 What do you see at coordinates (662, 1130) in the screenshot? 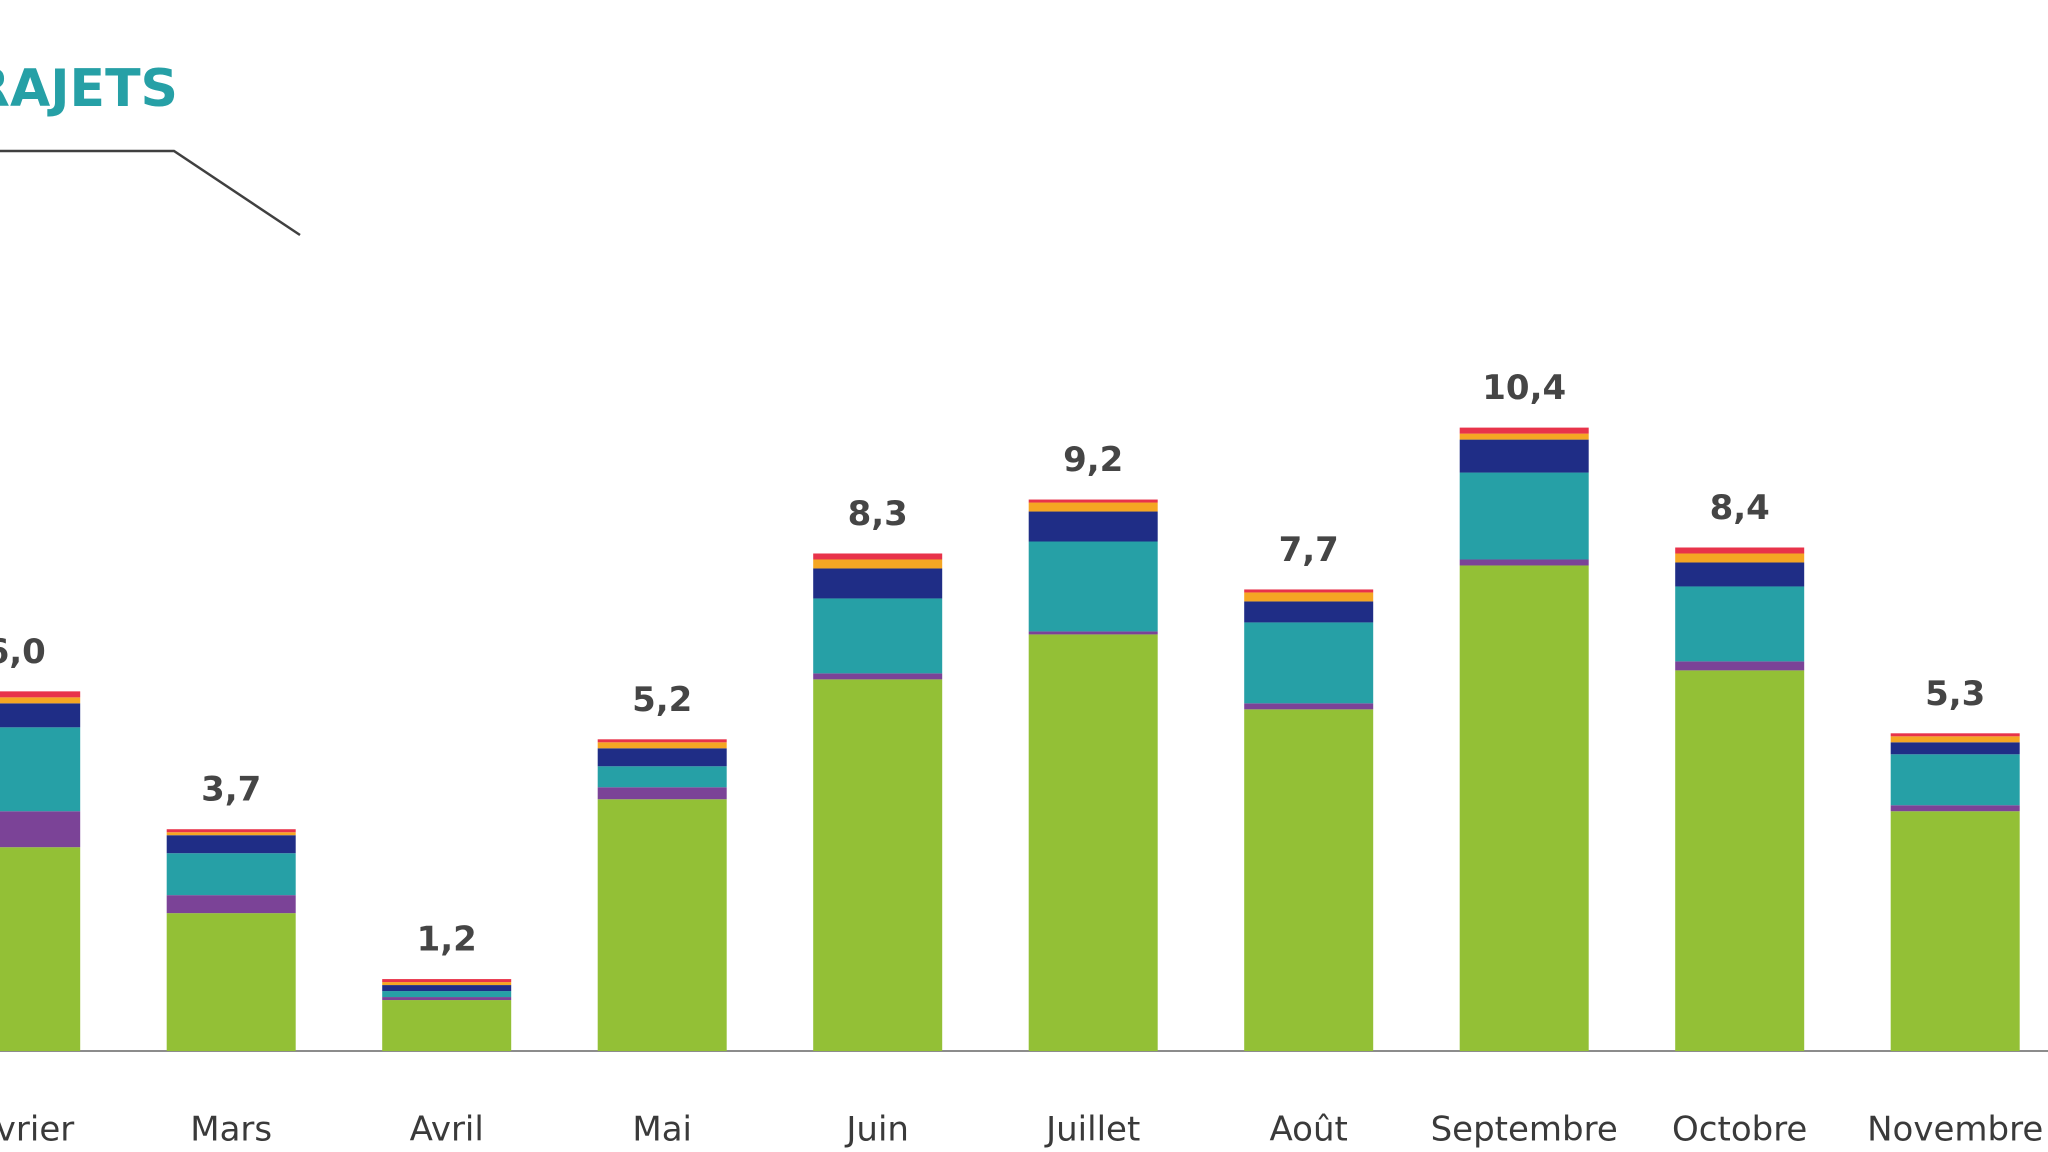
I see `x-tick-label: Mai` at bounding box center [662, 1130].